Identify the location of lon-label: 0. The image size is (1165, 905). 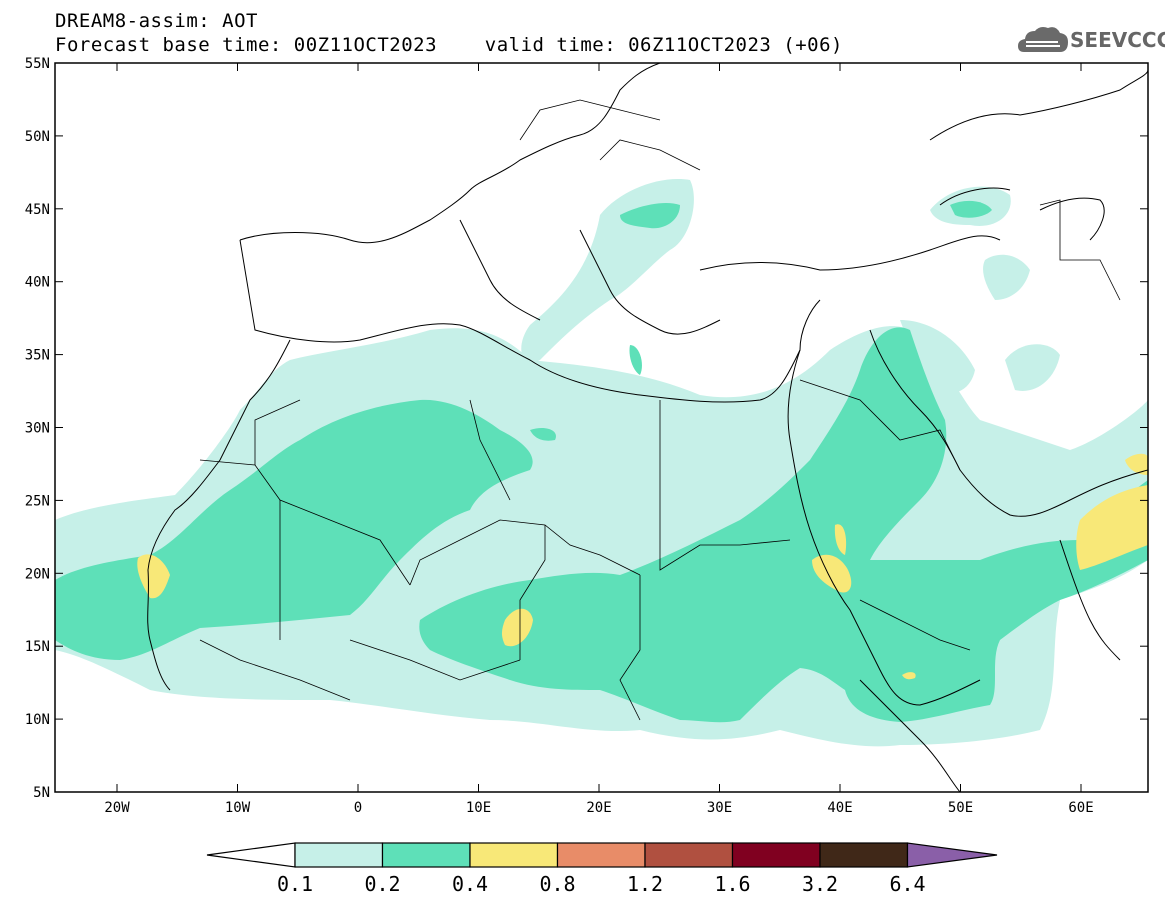
(358, 808).